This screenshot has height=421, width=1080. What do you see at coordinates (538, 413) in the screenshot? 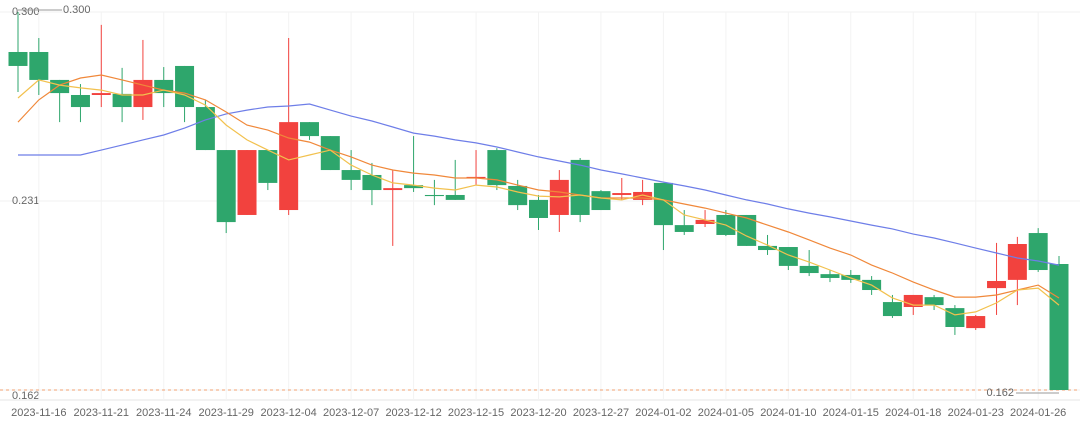
I see `x-tick-label: 2023-12-20` at bounding box center [538, 413].